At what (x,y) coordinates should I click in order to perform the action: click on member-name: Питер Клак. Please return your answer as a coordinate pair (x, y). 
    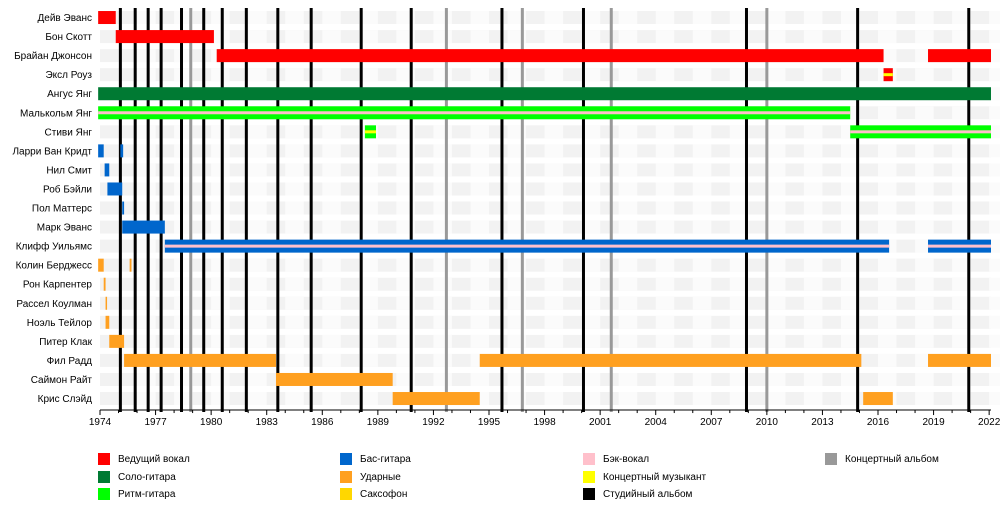
    Looking at the image, I should click on (65, 342).